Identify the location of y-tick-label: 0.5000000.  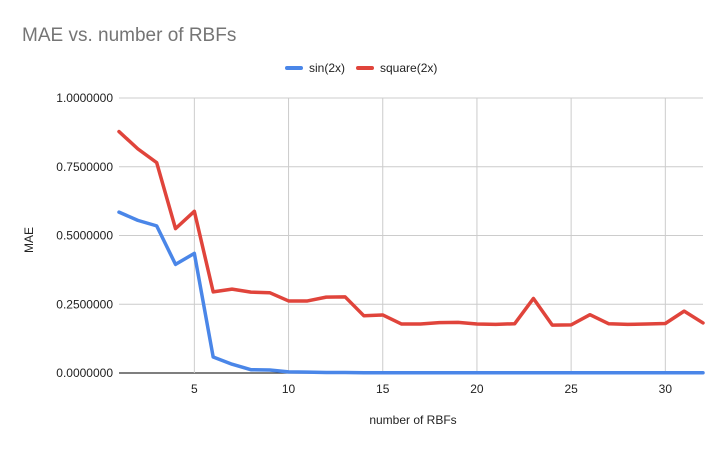
(84, 236).